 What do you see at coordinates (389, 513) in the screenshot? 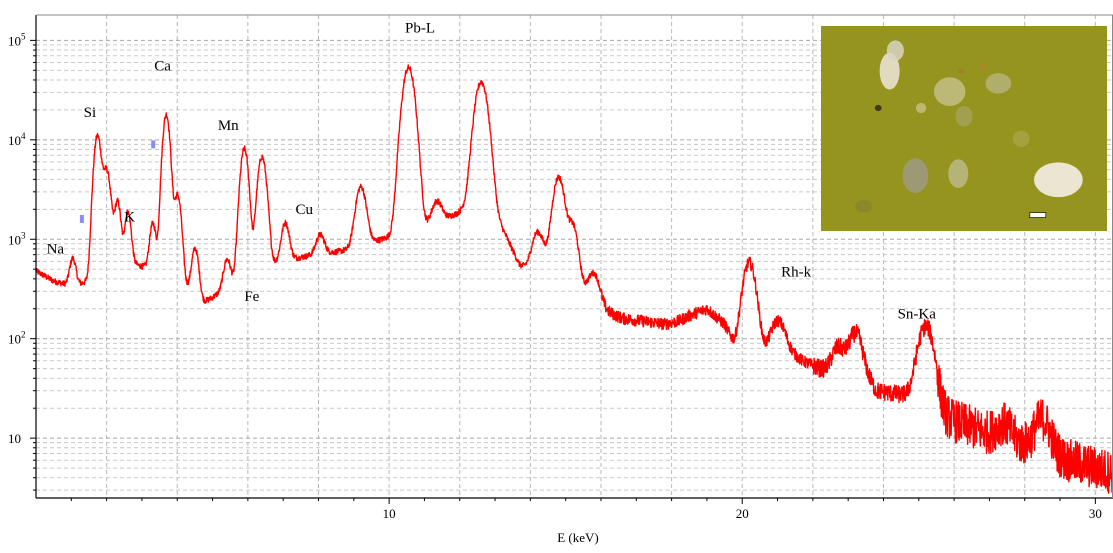
I see `x-tick-label: 10` at bounding box center [389, 513].